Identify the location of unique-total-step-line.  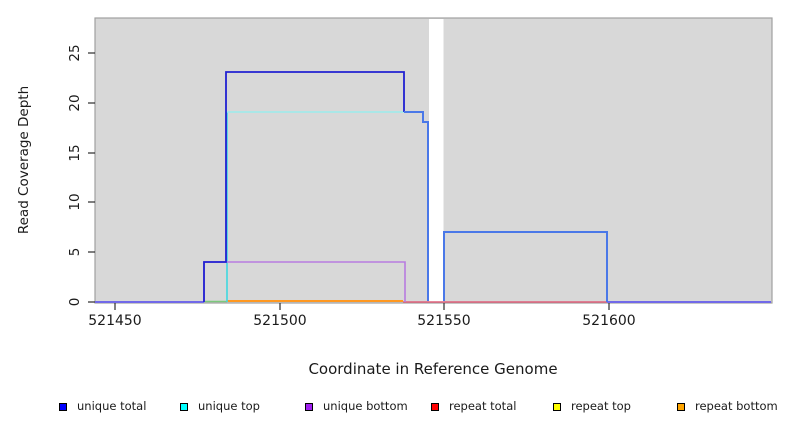
(304, 186).